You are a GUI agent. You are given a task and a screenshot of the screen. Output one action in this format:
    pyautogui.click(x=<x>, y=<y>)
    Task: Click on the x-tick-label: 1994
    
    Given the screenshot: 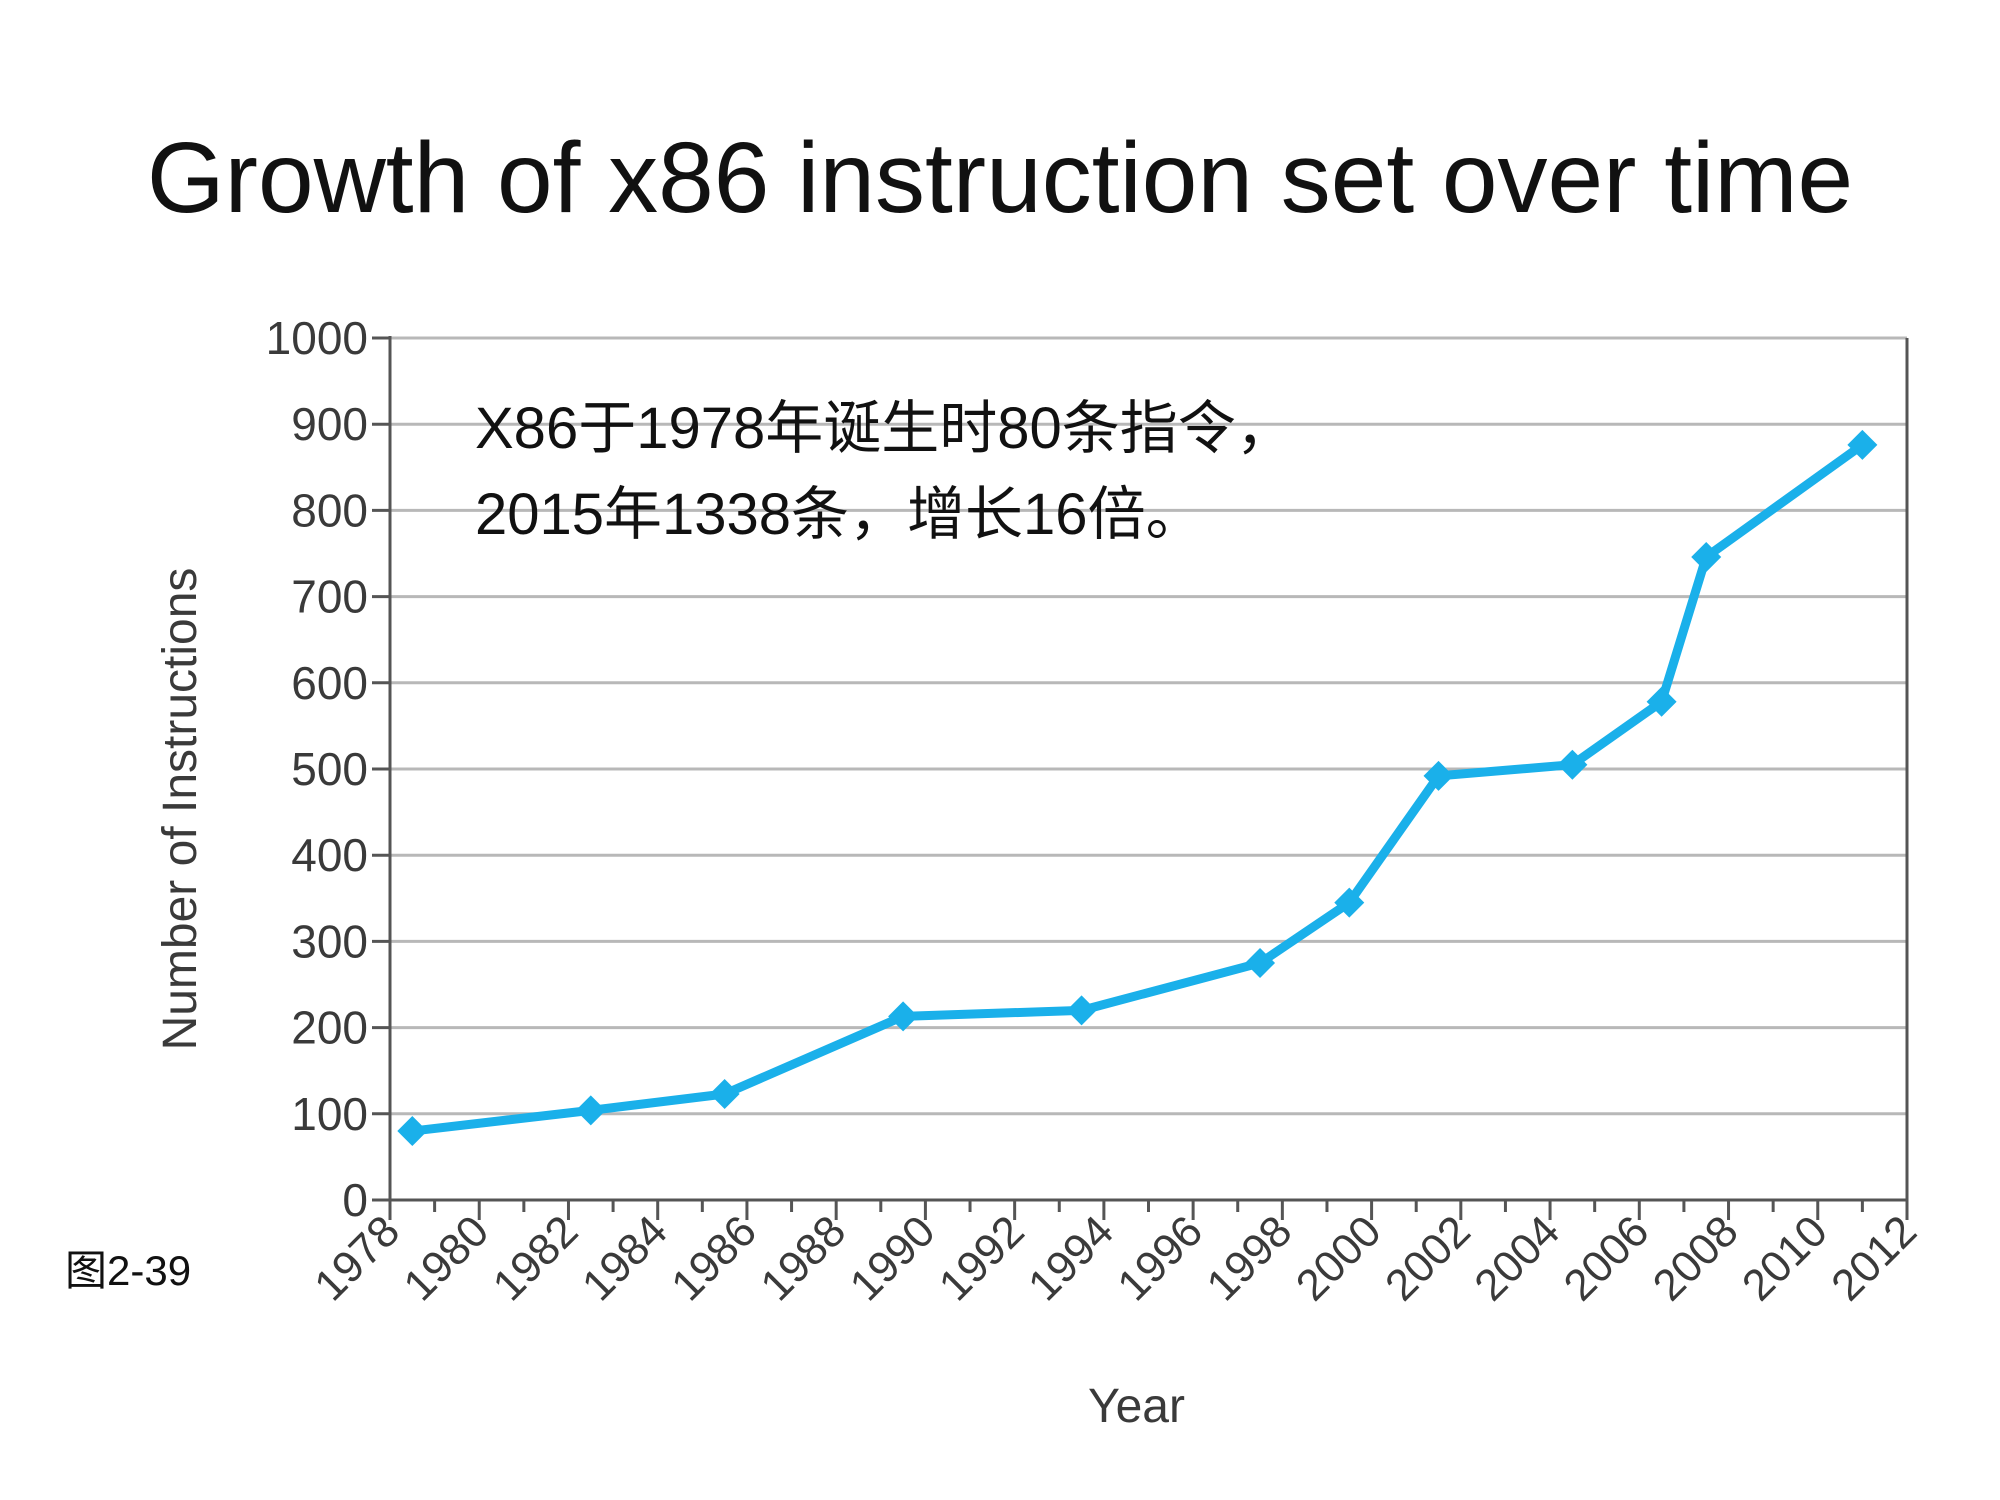 What is the action you would take?
    pyautogui.click(x=1071, y=1258)
    